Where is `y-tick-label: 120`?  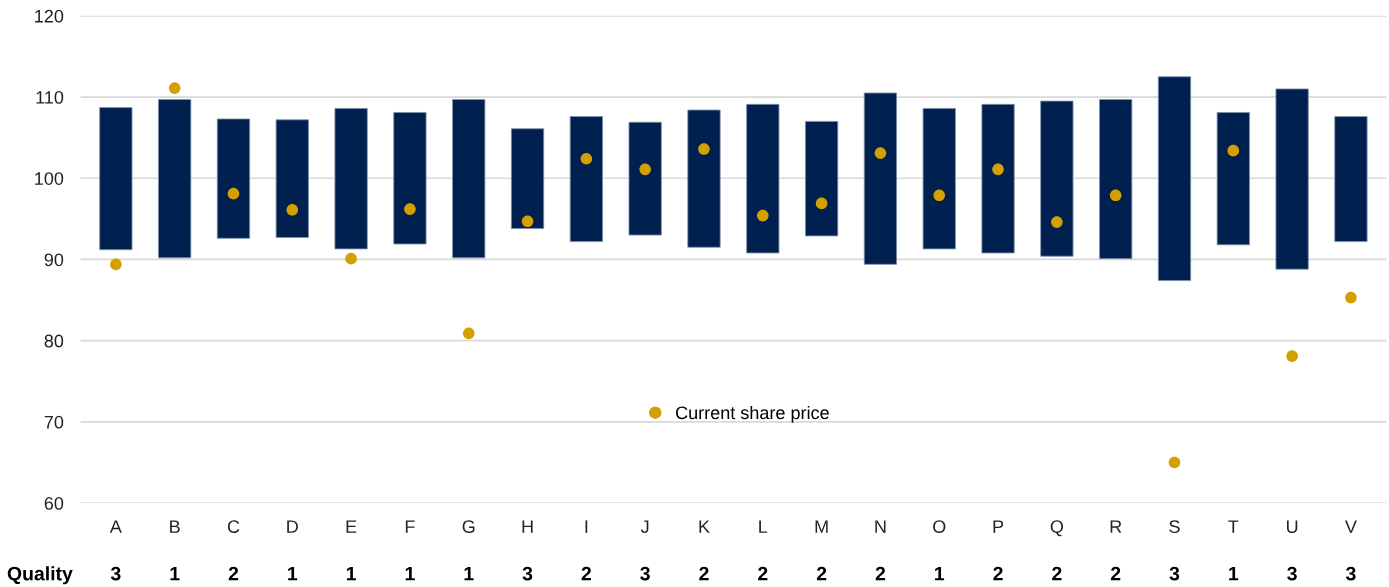 y-tick-label: 120 is located at coordinates (49, 16).